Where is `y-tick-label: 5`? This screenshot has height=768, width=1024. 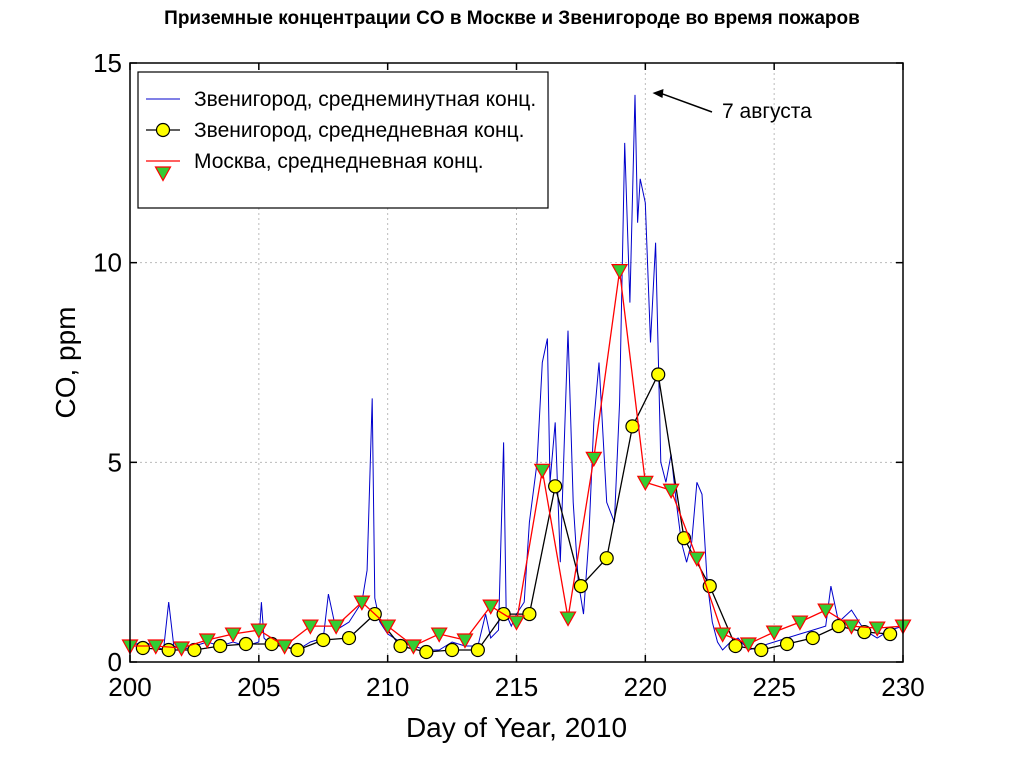
y-tick-label: 5 is located at coordinates (115, 462).